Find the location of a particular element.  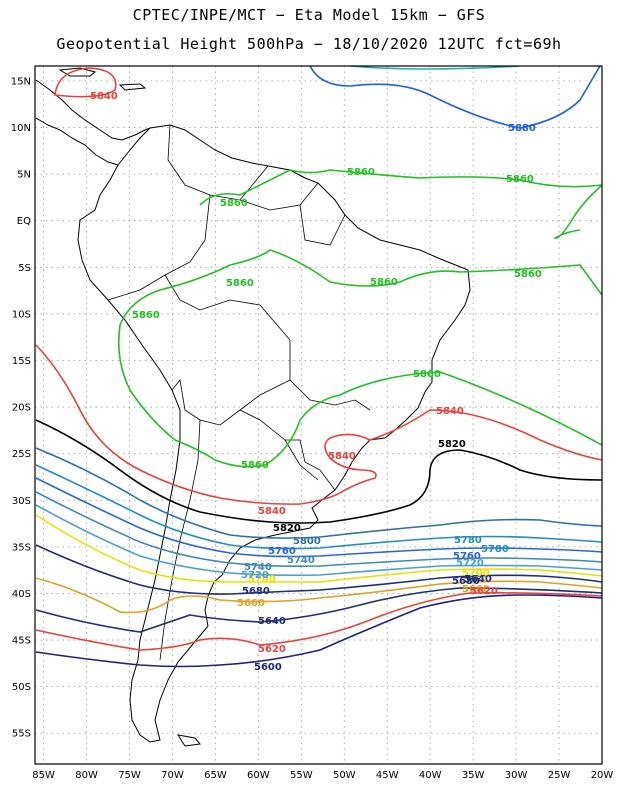

latitude-label: 40S is located at coordinates (21, 594).